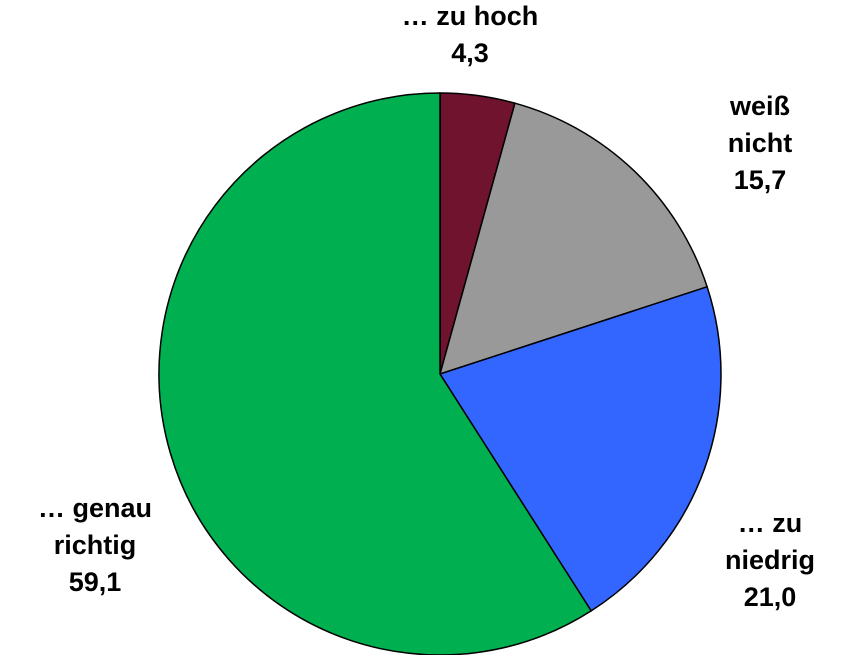 The height and width of the screenshot is (655, 848). I want to click on slice-value: 59,1, so click(95, 582).